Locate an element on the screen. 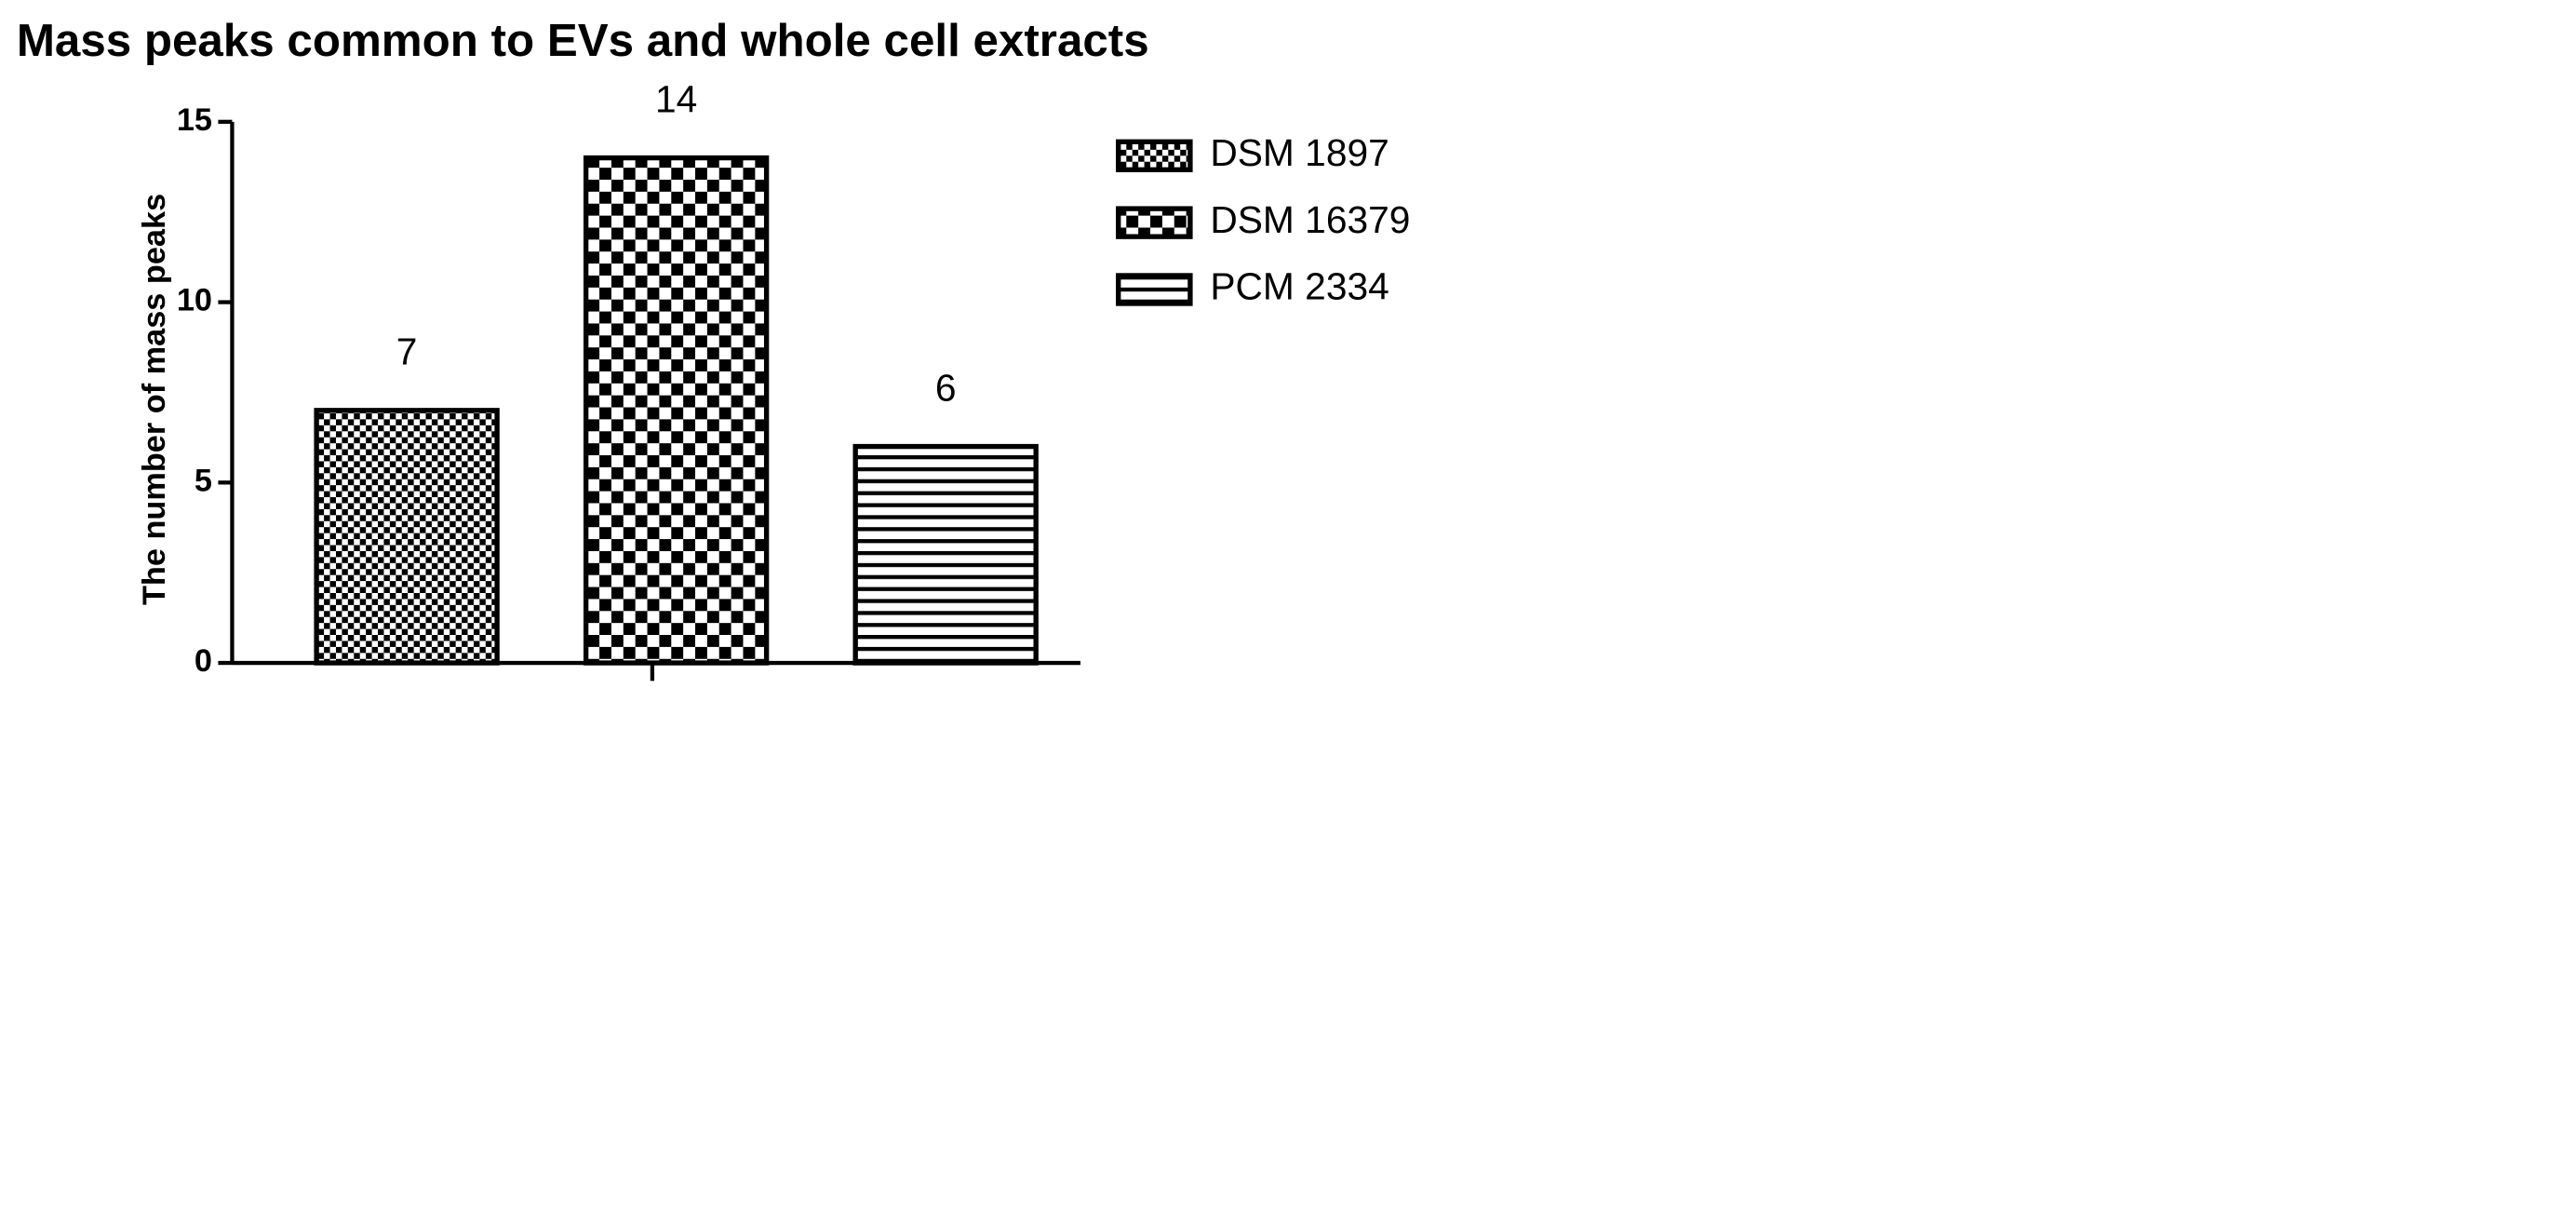  value-label: 7 is located at coordinates (407, 352).